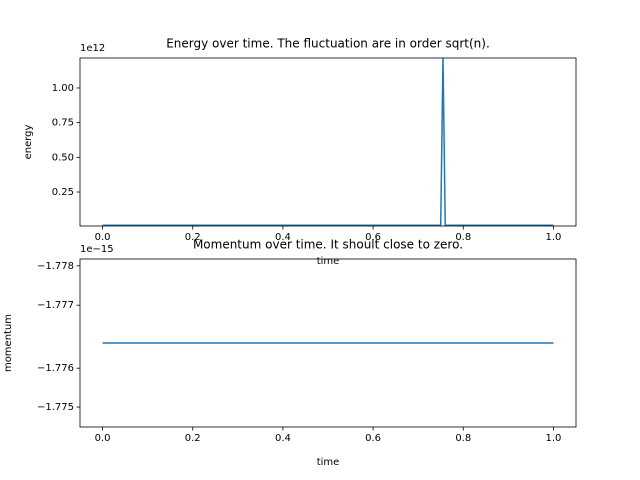 The image size is (640, 480). Describe the element at coordinates (97, 249) in the screenshot. I see `y-offset: 1e−15` at that location.